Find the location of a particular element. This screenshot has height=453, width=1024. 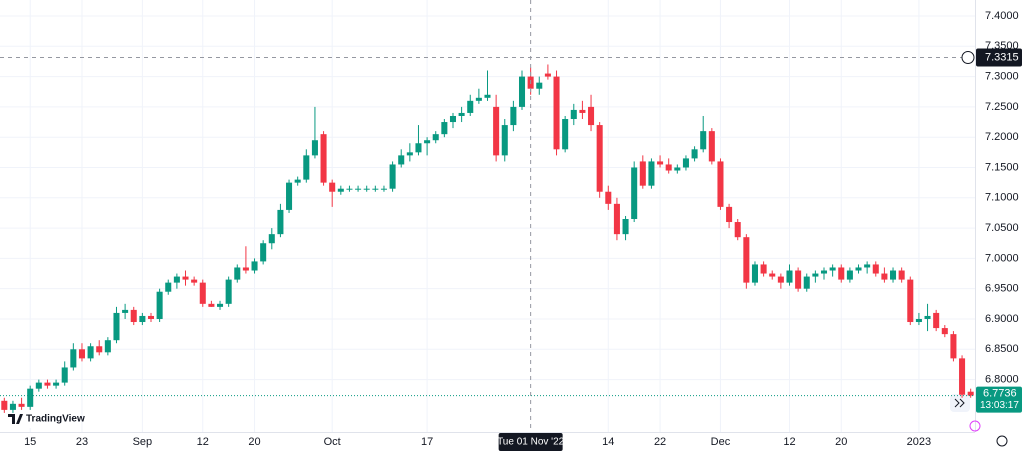

logo: TradingView is located at coordinates (44, 419).